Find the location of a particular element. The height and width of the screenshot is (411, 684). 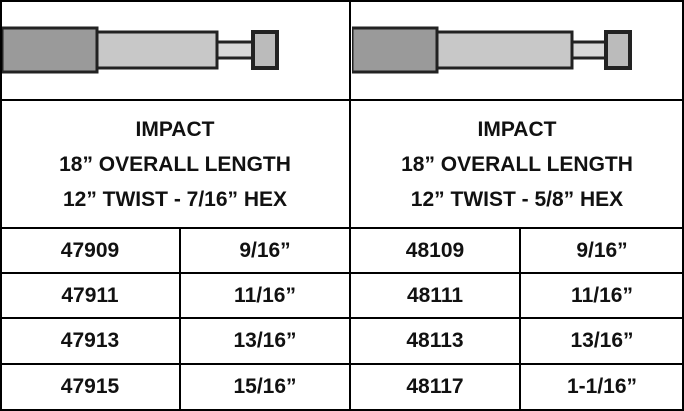

size: 1-1/16” is located at coordinates (602, 386).